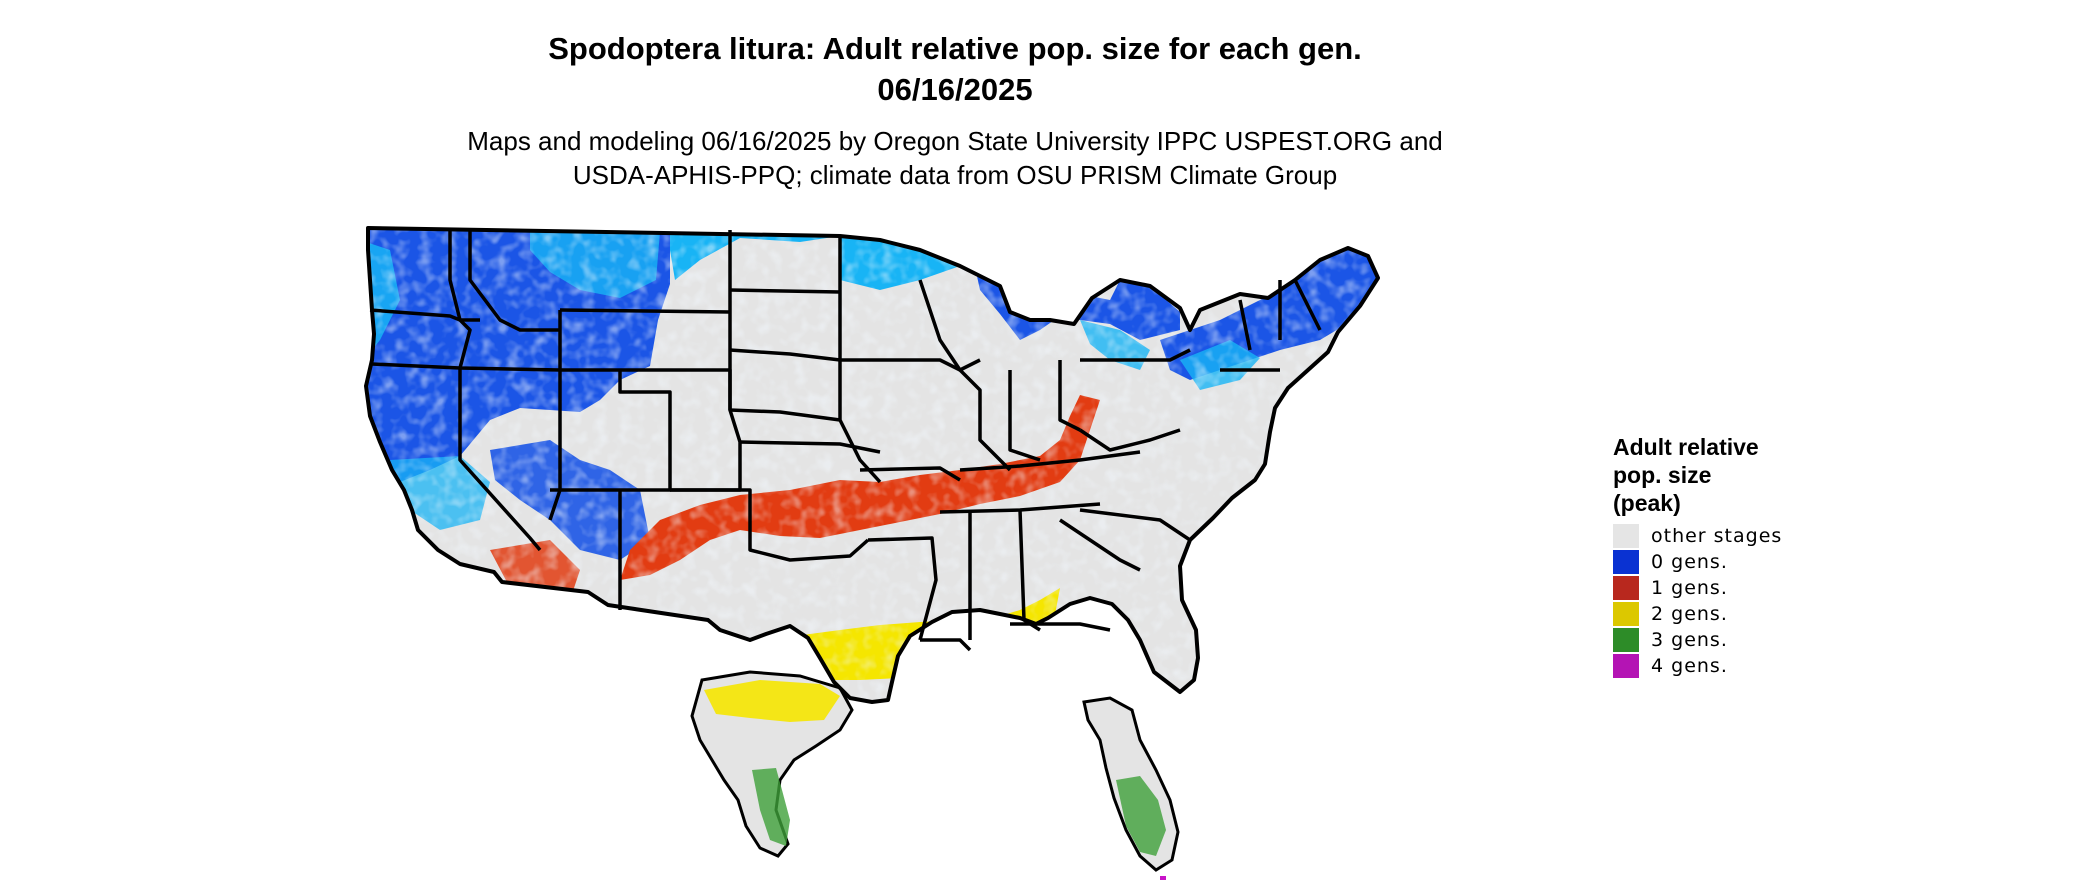 The width and height of the screenshot is (2100, 892). Describe the element at coordinates (1626, 536) in the screenshot. I see `legend-swatch-other` at that location.